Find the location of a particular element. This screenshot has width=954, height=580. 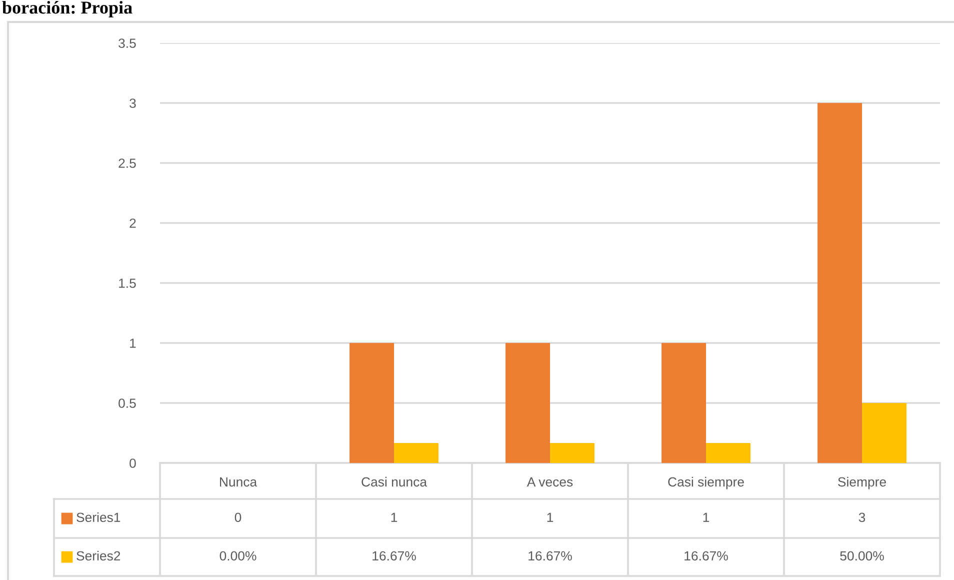

x-tick-label: A veces is located at coordinates (549, 482).